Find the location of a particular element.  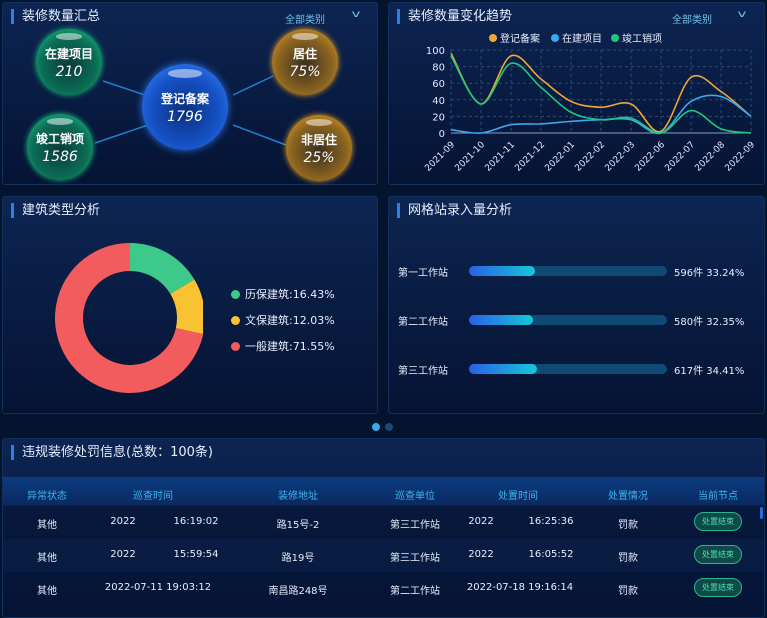

table-cell: 路19号 is located at coordinates (298, 558).